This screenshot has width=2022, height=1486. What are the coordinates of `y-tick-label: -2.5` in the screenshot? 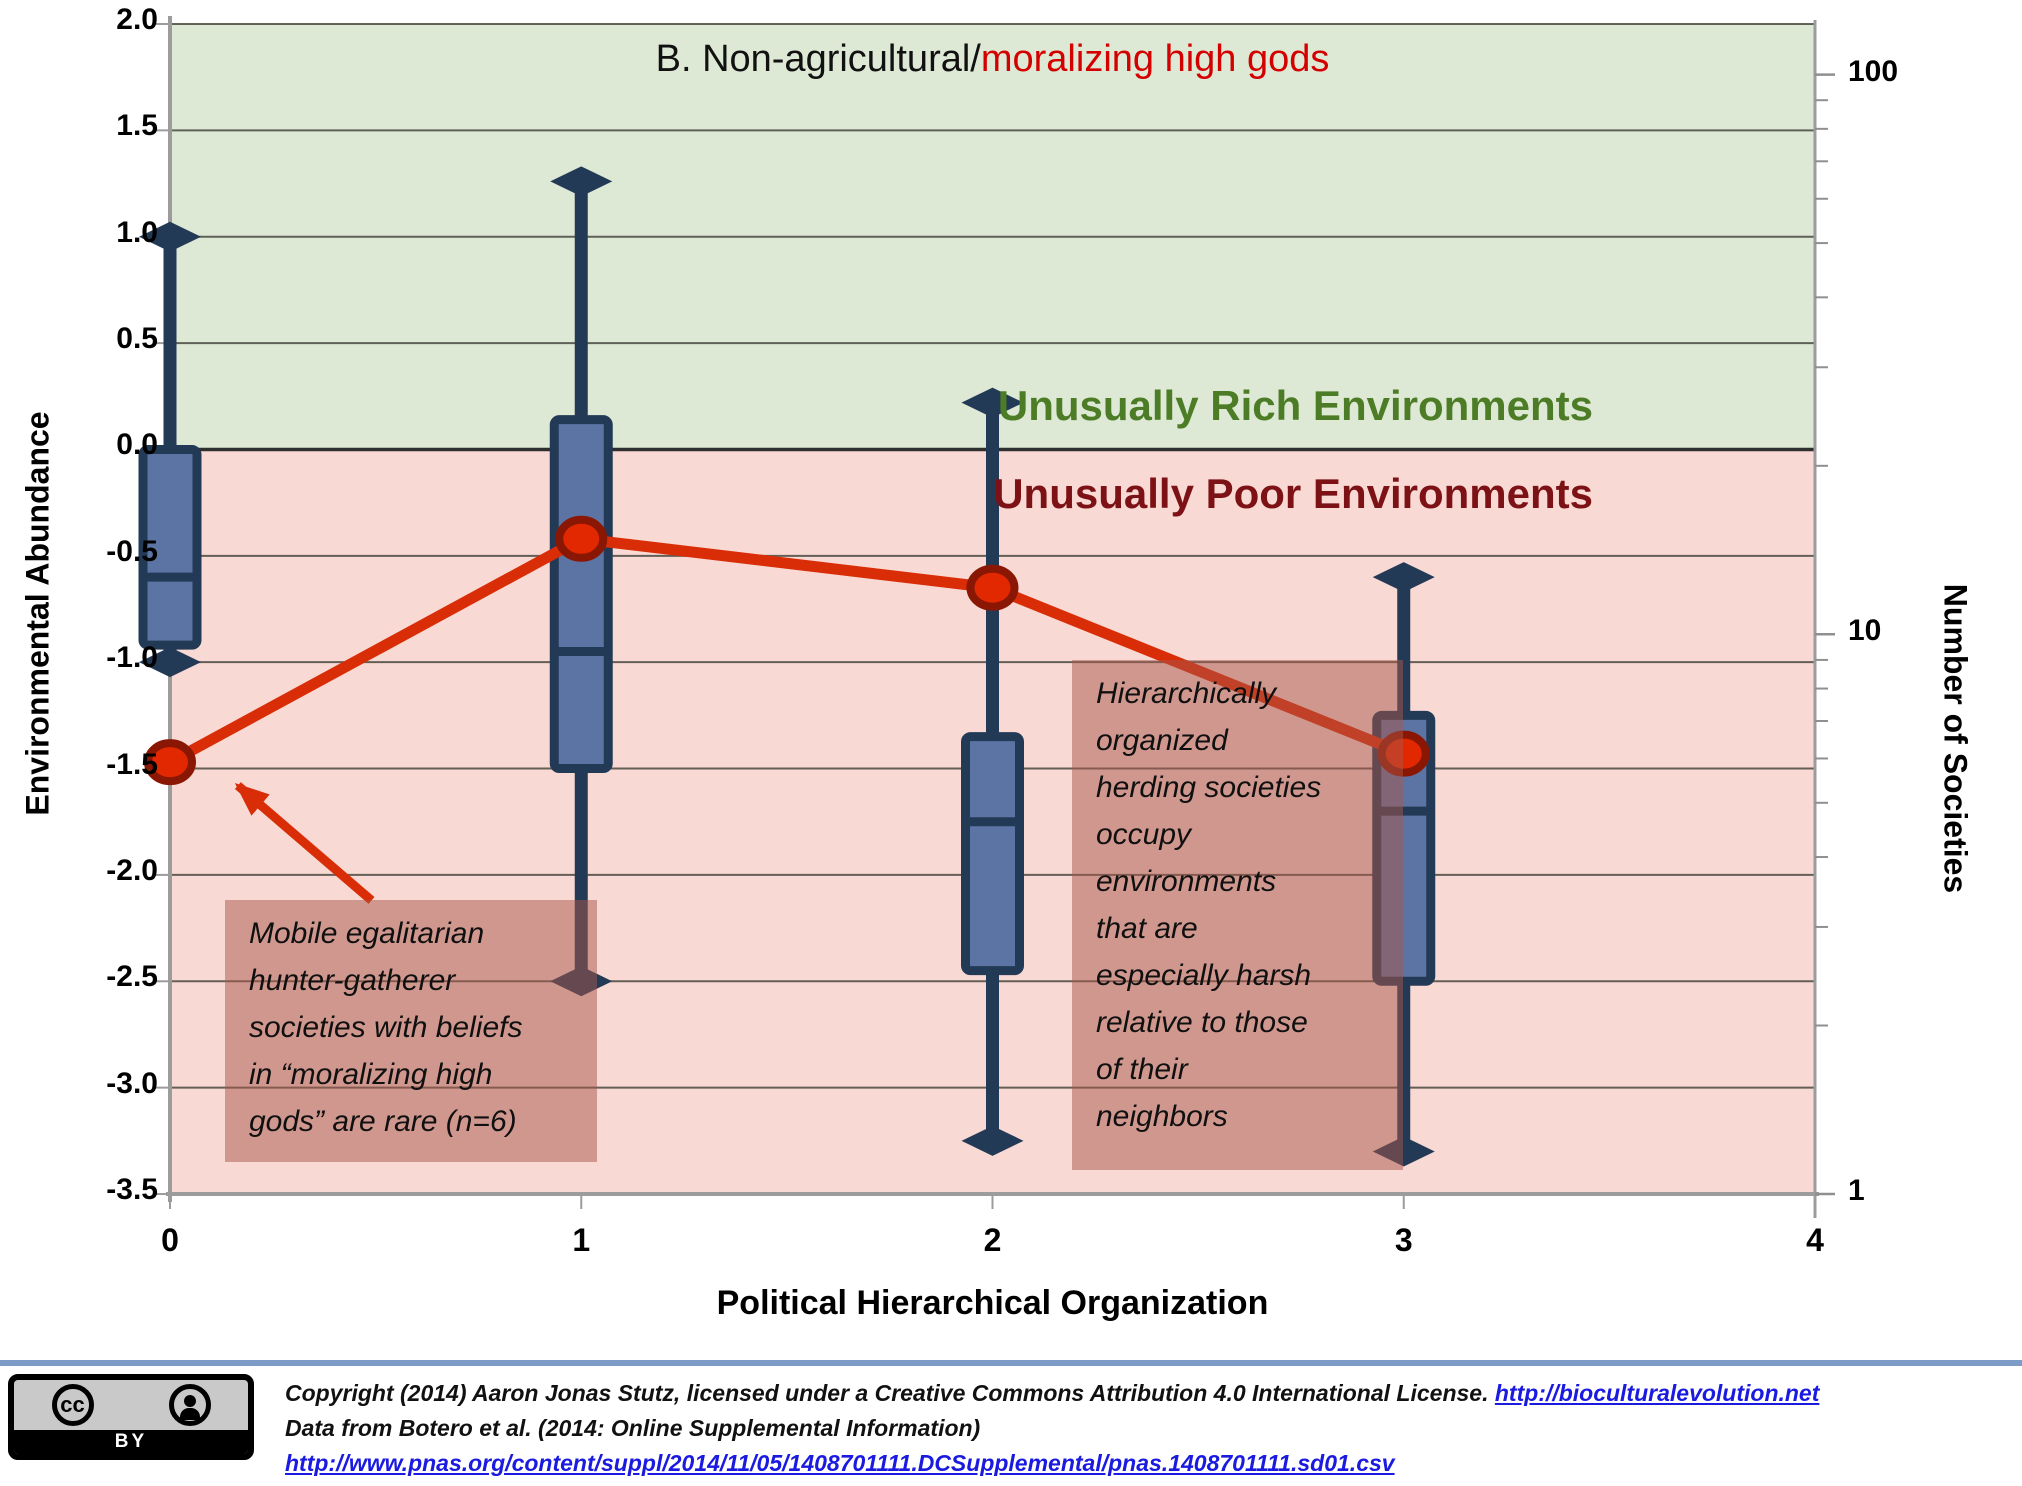 It's located at (132, 977).